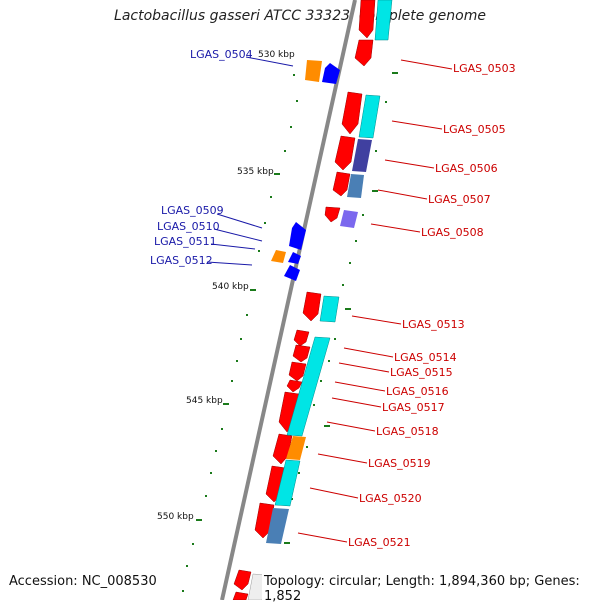 This screenshot has height=604, width=600. Describe the element at coordinates (276, 55) in the screenshot. I see `tick-label: 530 kbp` at that location.